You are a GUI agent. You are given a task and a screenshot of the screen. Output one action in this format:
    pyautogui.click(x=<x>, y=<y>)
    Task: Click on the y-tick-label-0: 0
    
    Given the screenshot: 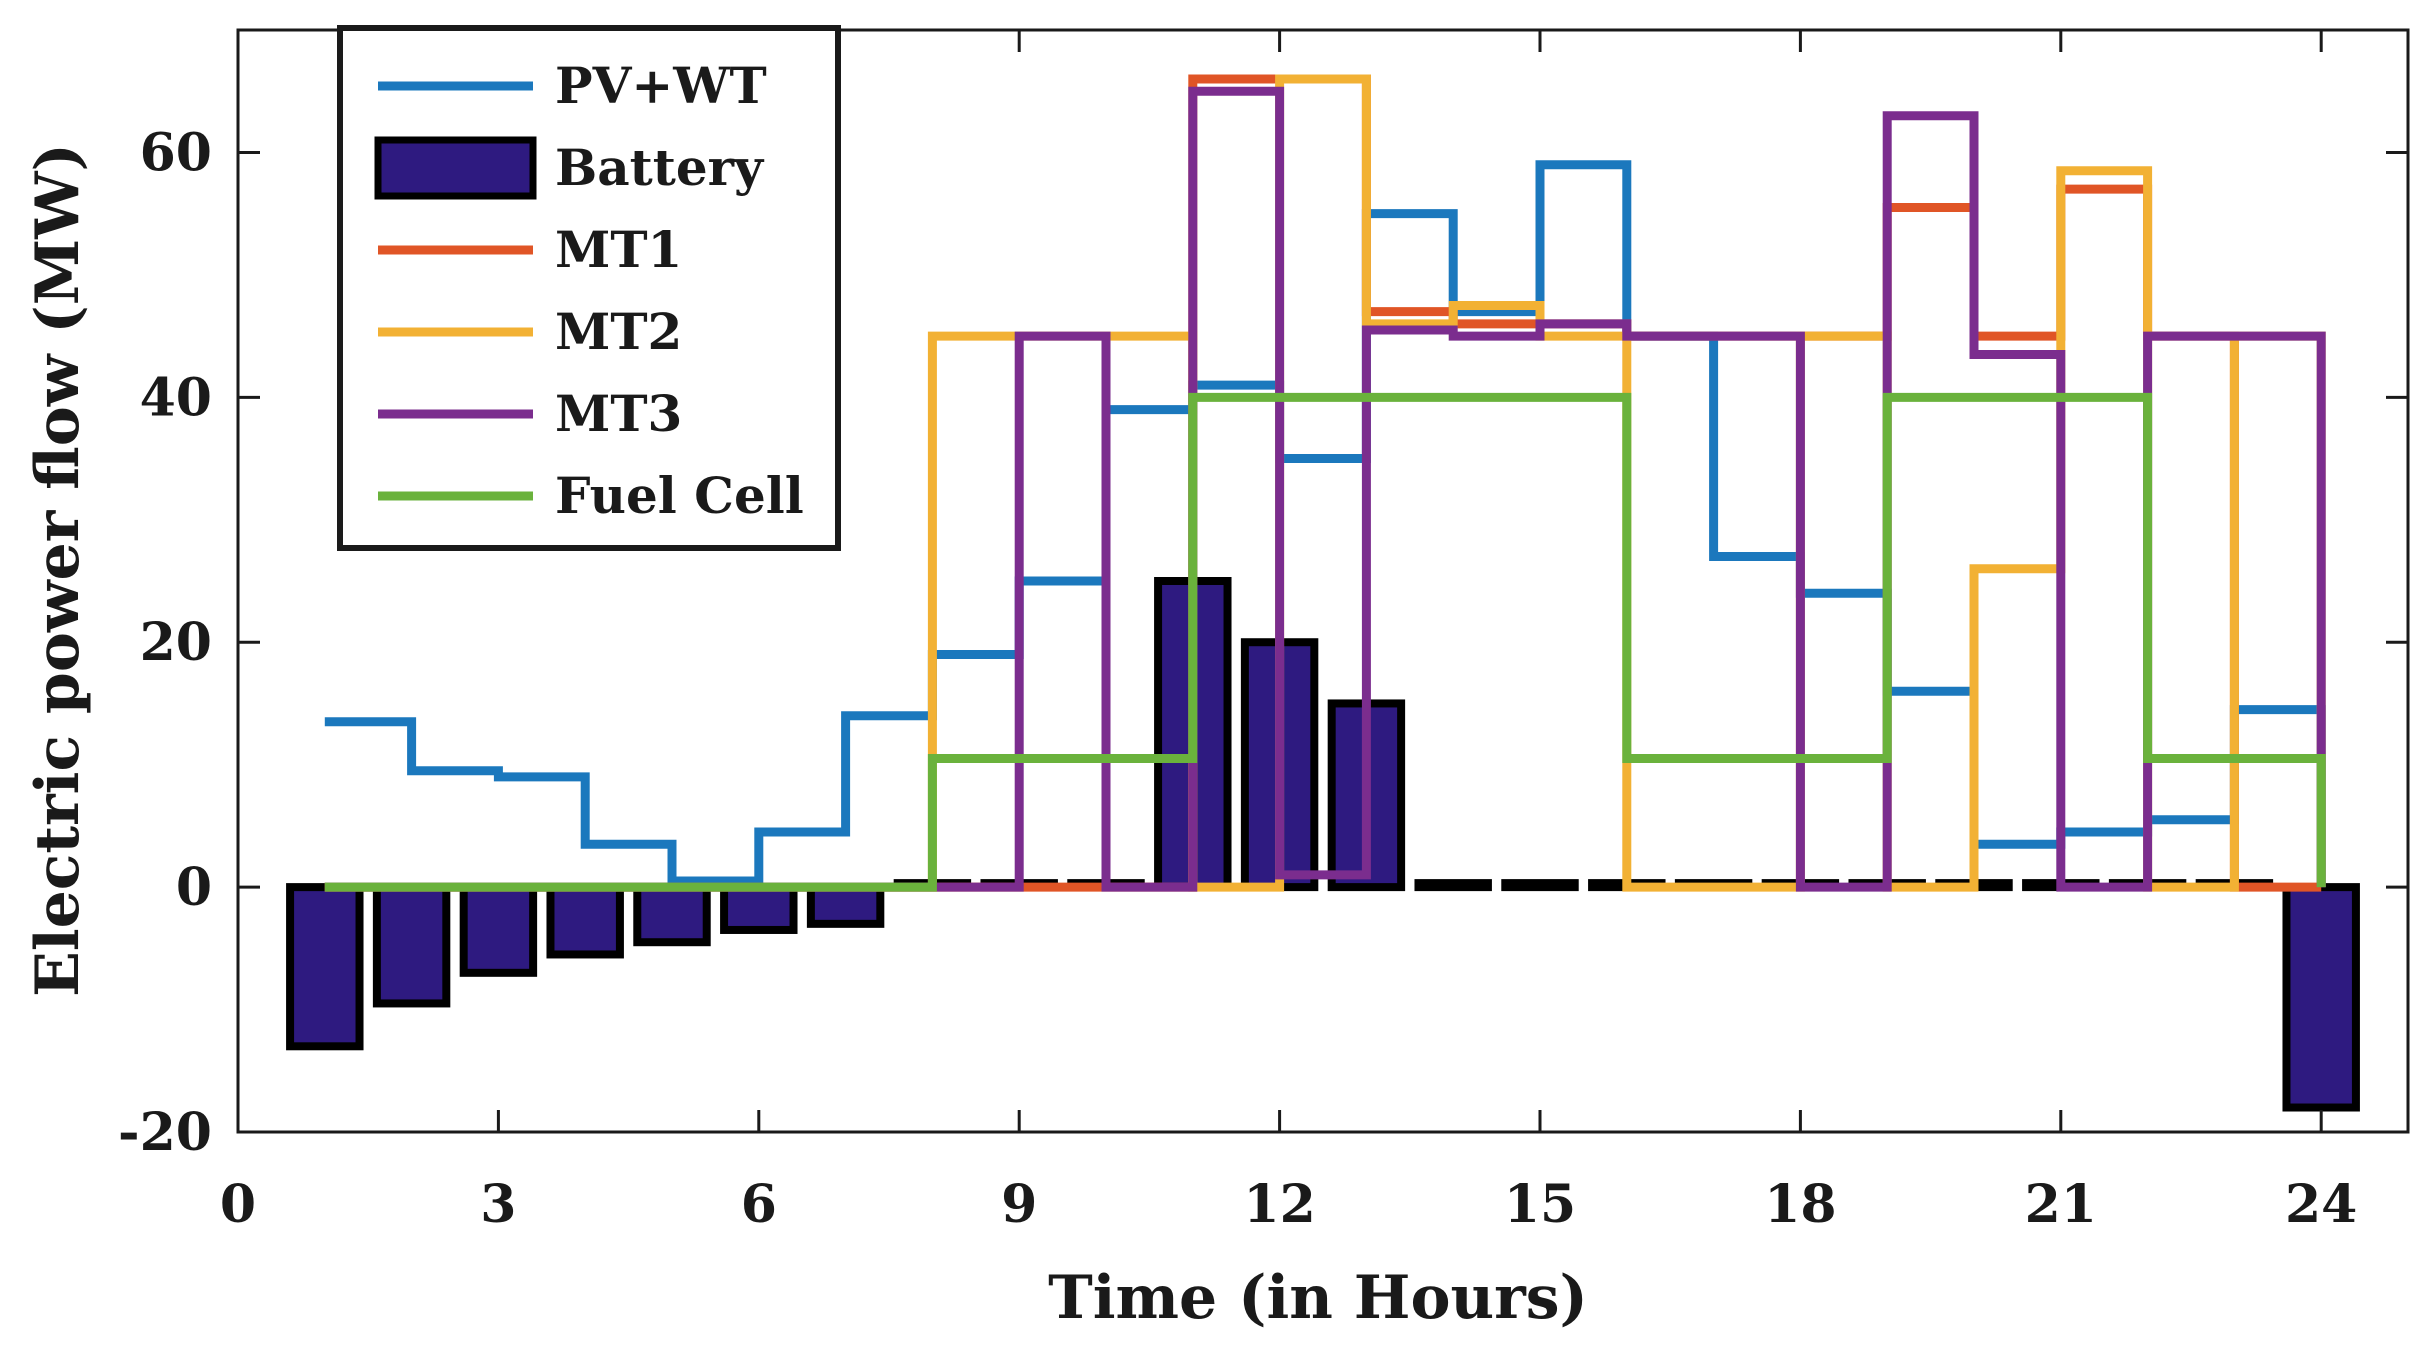 What is the action you would take?
    pyautogui.click(x=194, y=887)
    